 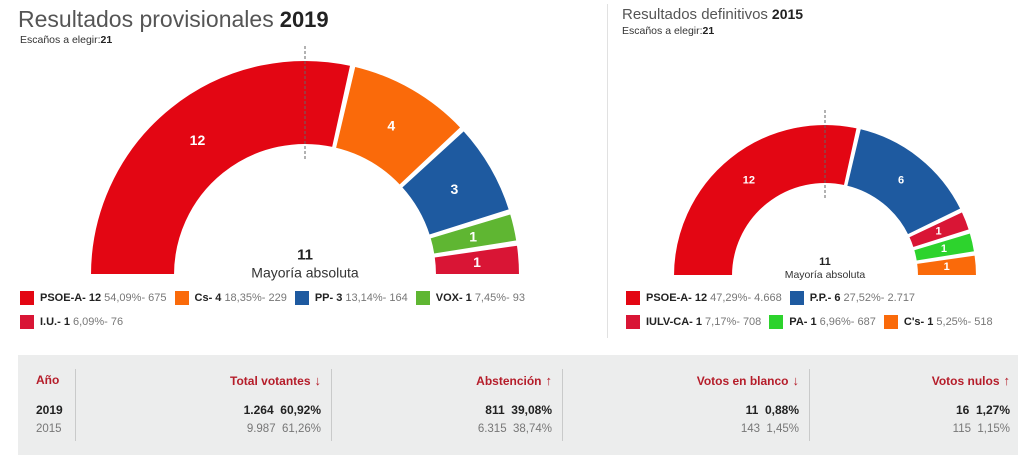 What do you see at coordinates (220, 167) in the screenshot?
I see `hemicycle-2019-segment-psoe-a` at bounding box center [220, 167].